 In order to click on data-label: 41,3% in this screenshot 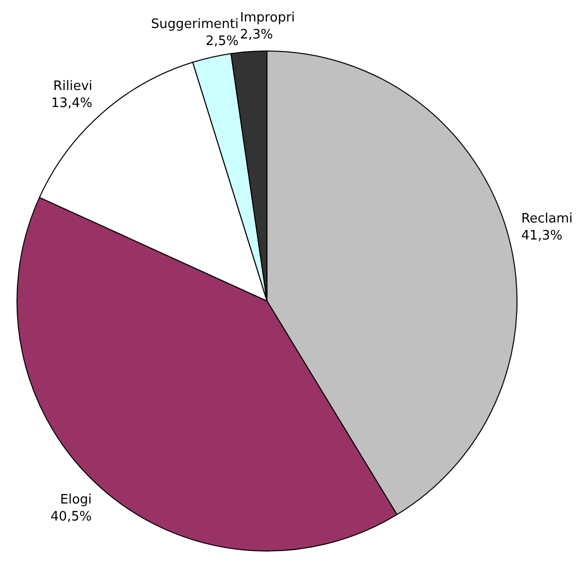, I will do `click(542, 236)`.